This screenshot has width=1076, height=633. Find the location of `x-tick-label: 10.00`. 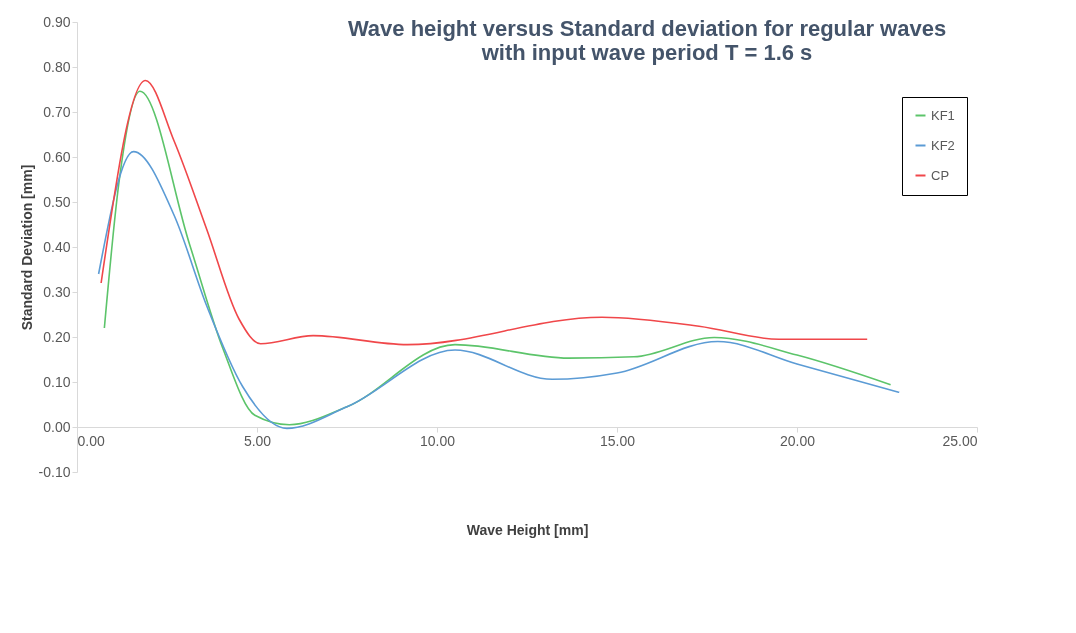

x-tick-label: 10.00 is located at coordinates (437, 440).